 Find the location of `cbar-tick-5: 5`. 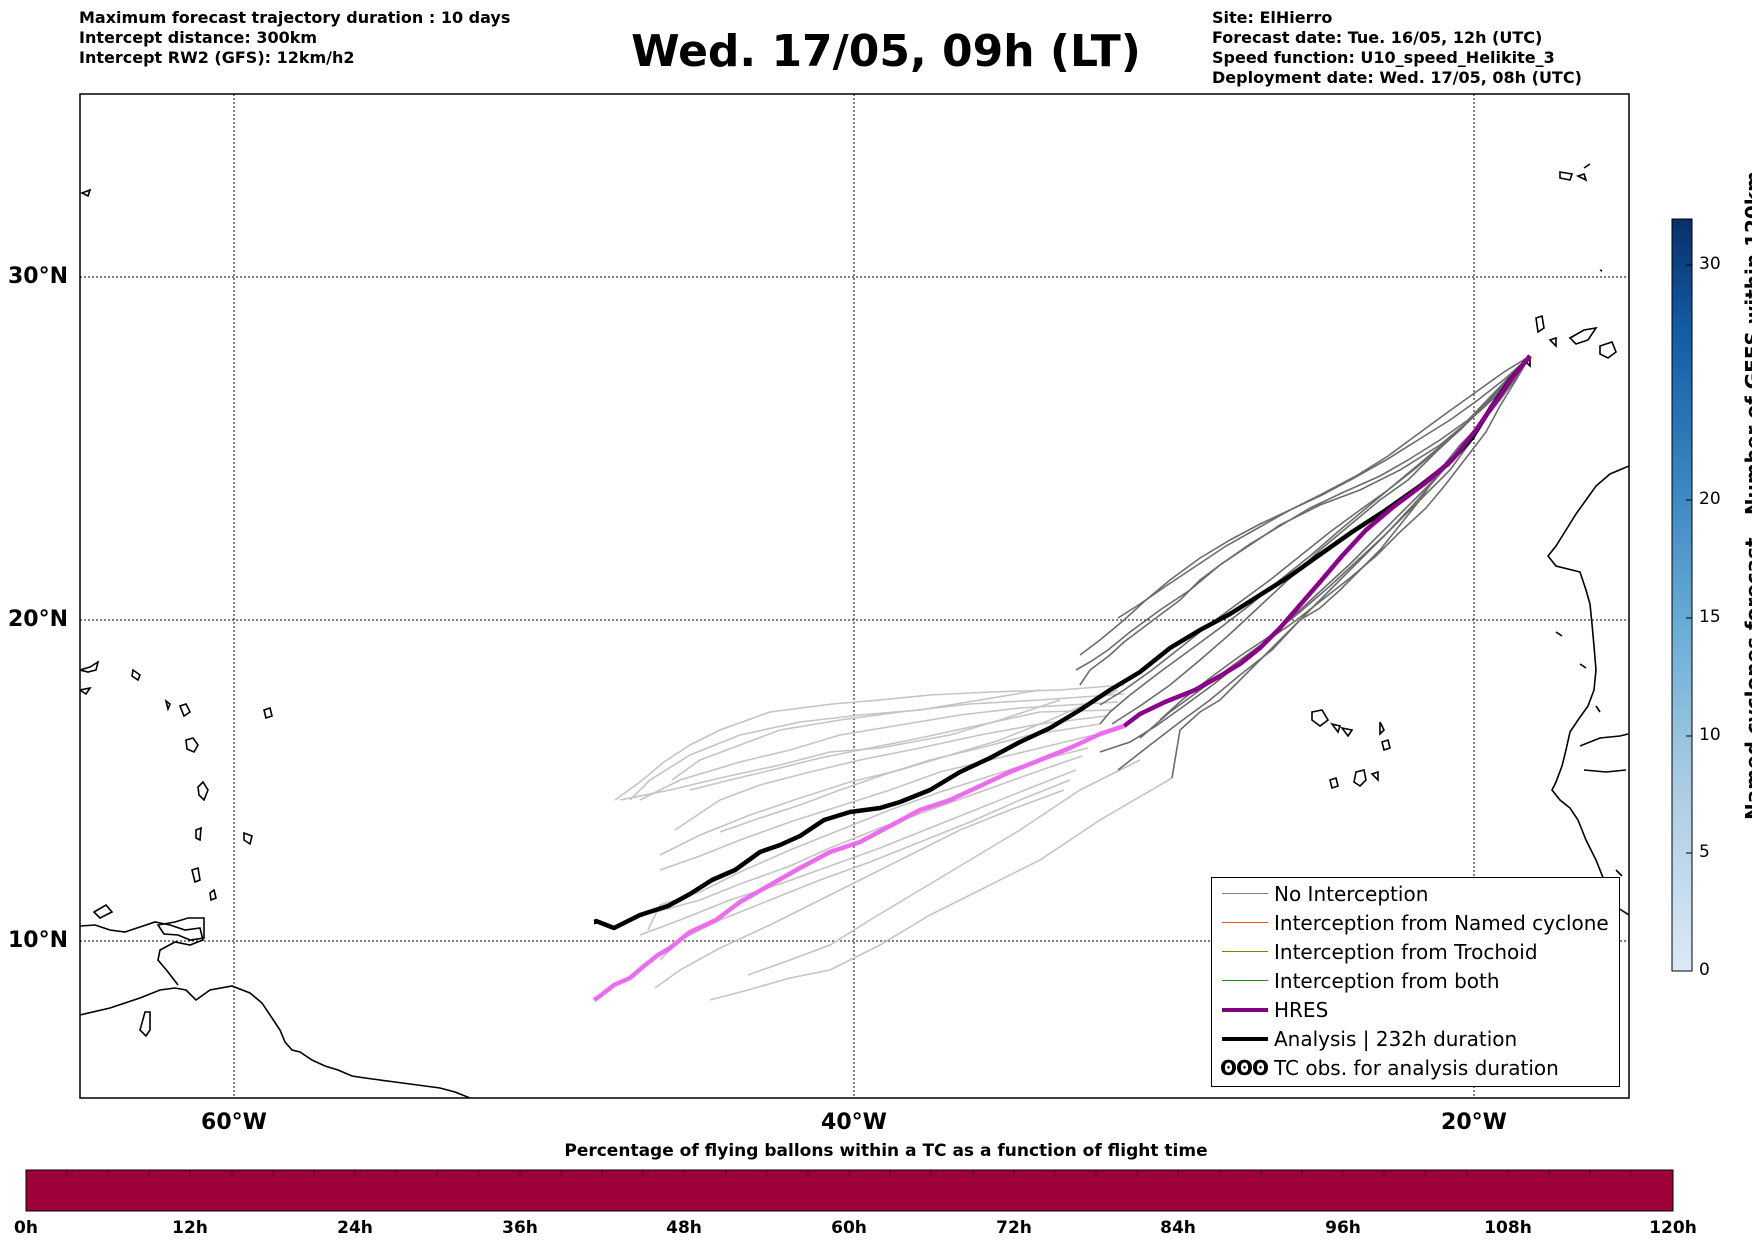

cbar-tick-5: 5 is located at coordinates (1704, 852).